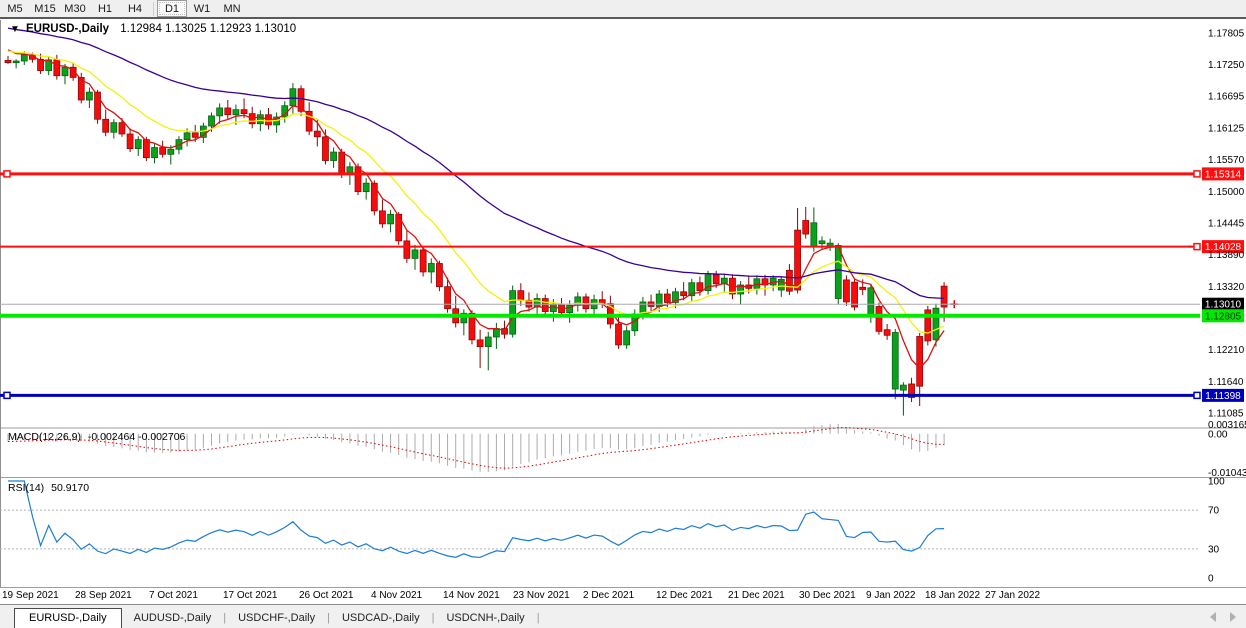 This screenshot has width=1246, height=628. I want to click on price-axis-label: 1.12210, so click(1226, 350).